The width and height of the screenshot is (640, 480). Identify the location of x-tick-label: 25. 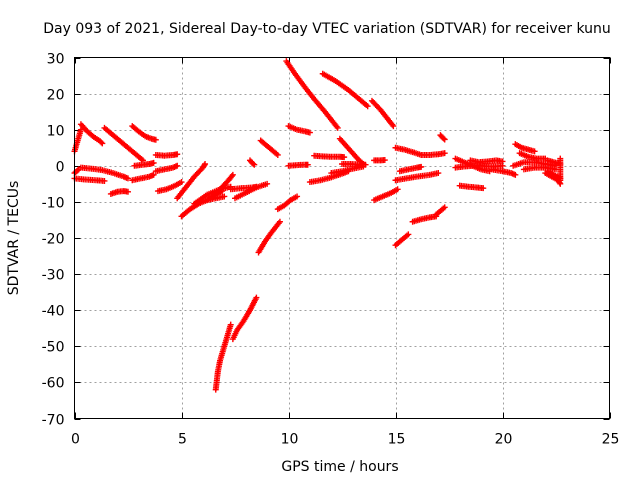
(611, 440).